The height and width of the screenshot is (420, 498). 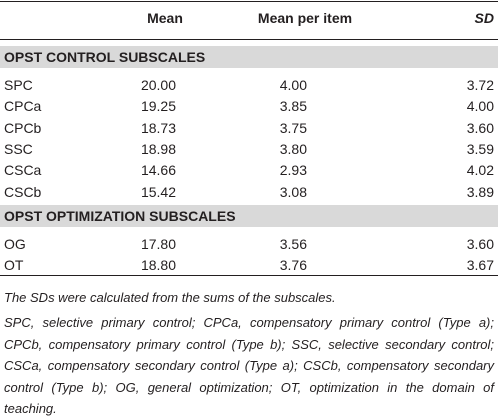 I want to click on header-cell: Mean per item, so click(x=305, y=18).